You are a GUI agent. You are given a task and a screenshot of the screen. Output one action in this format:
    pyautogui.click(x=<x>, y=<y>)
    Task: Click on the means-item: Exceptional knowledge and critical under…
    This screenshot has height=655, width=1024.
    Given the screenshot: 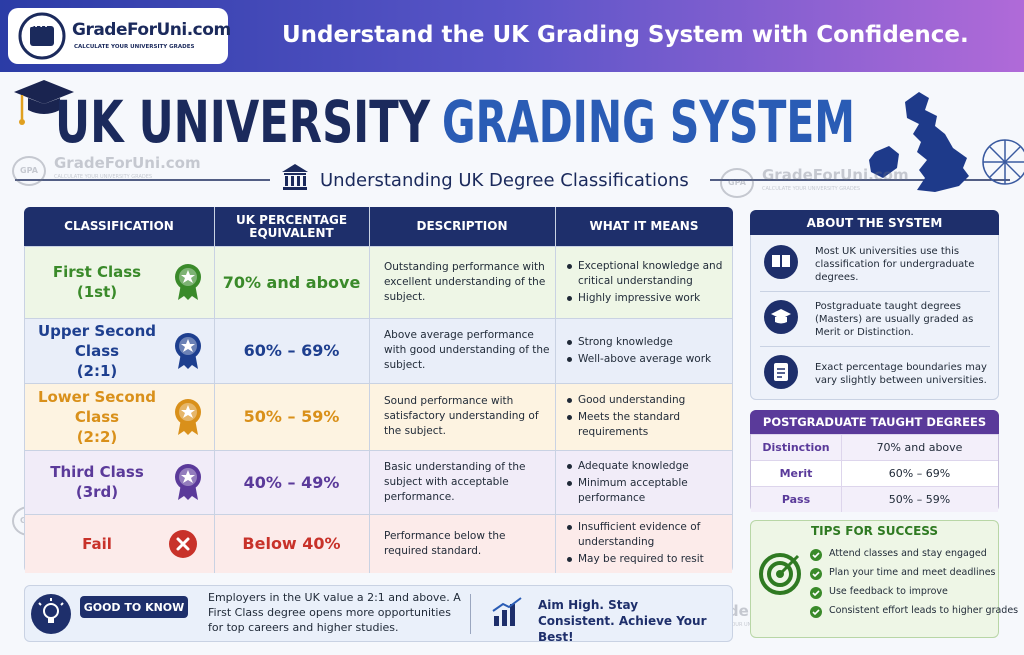 What is the action you would take?
    pyautogui.click(x=647, y=274)
    